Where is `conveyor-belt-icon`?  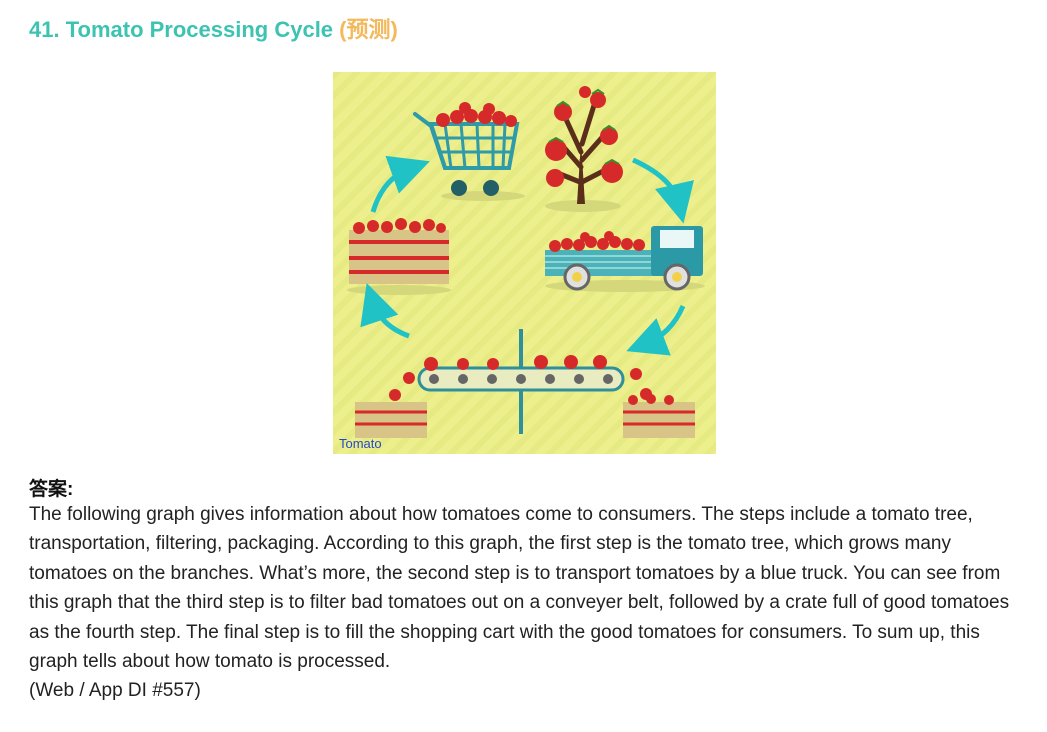 conveyor-belt-icon is located at coordinates (520, 381).